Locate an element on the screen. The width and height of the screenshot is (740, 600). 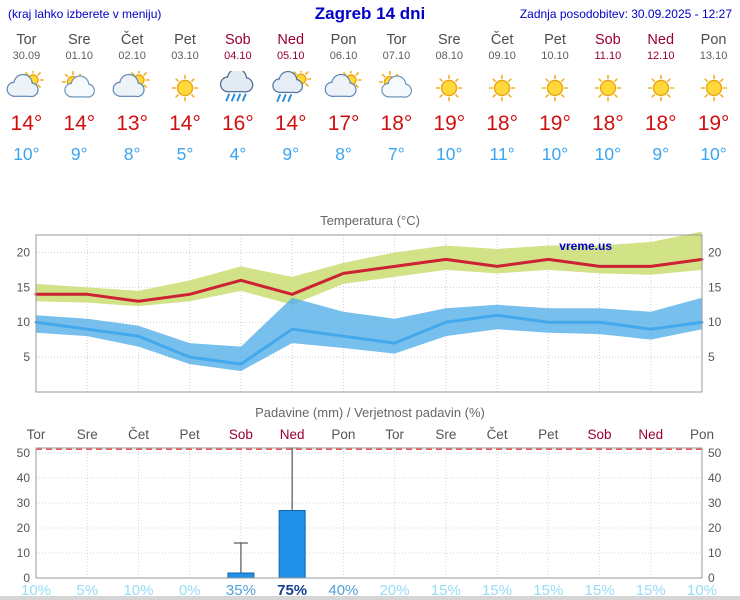
forecast-day: Sob 04.10 16° 4° is located at coordinates (237, 96).